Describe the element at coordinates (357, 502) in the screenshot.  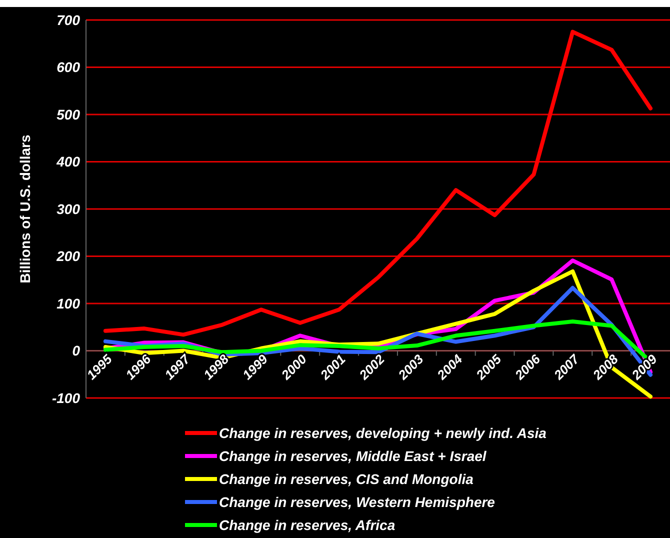
I see `legend-label: Change in reserves, Western Hemisphere` at that location.